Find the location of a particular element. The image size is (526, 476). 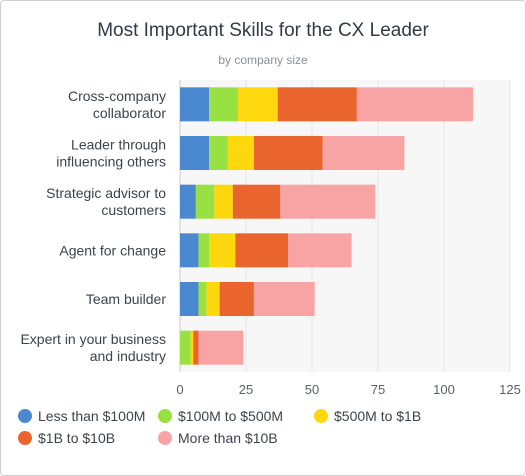

x-axis-ticks: 0 25 50 75 100 125 is located at coordinates (348, 389).